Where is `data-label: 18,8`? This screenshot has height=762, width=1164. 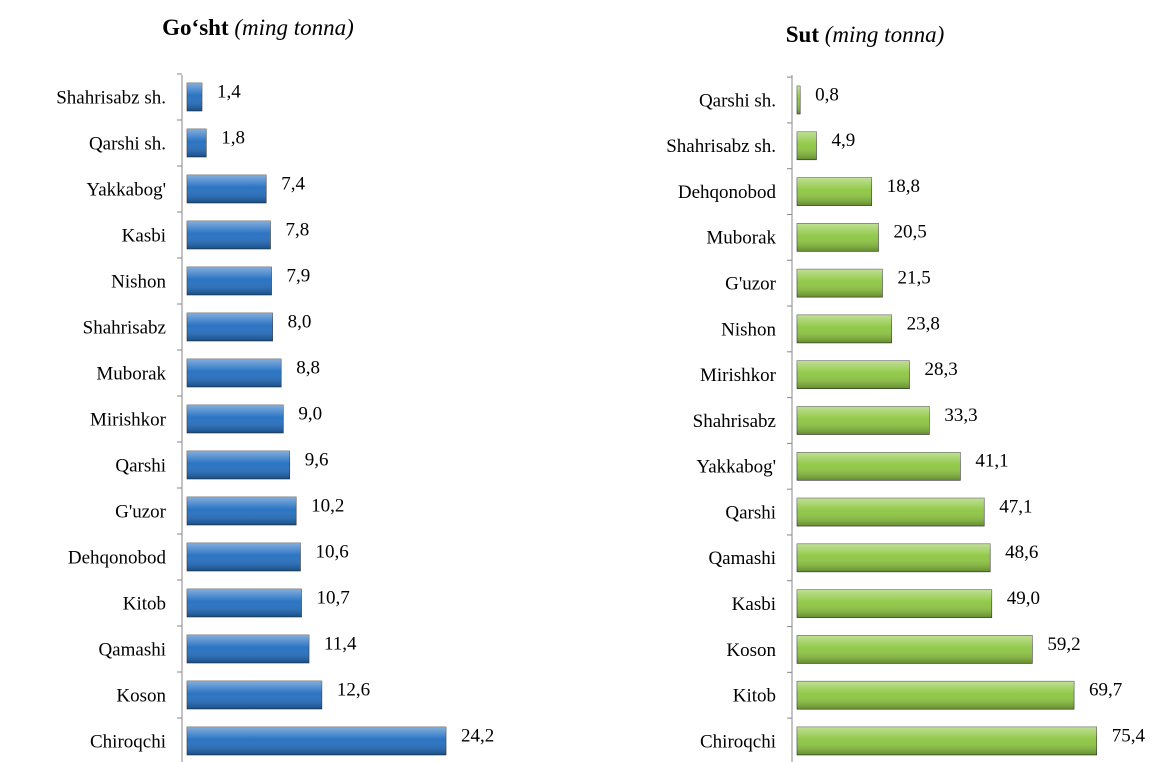 data-label: 18,8 is located at coordinates (903, 186).